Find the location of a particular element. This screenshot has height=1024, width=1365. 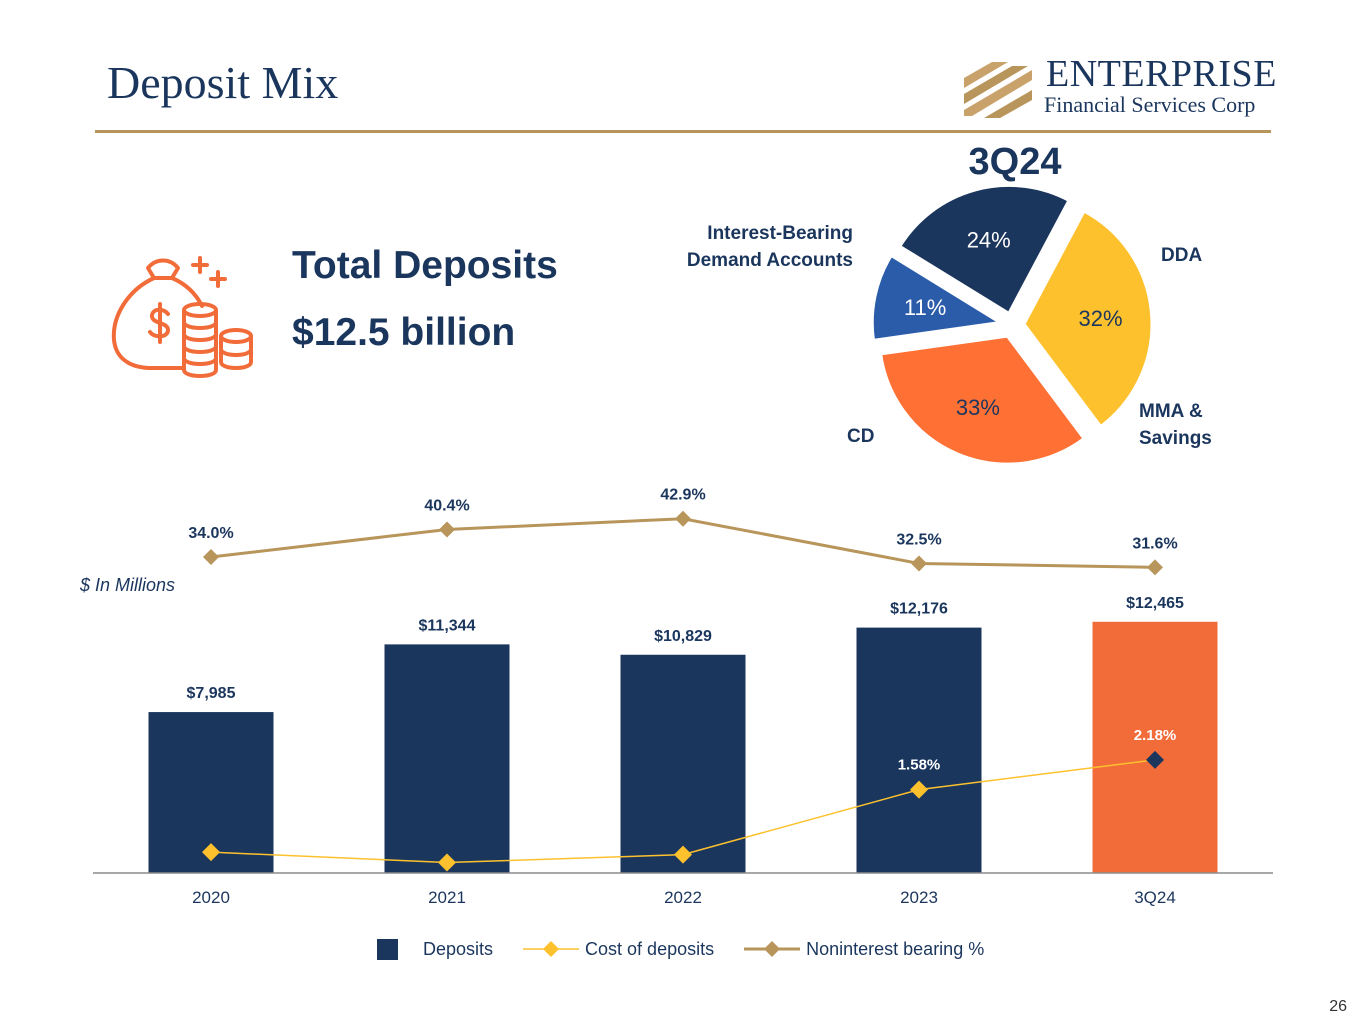

deposit-bar-label: $12,465 is located at coordinates (1155, 603).